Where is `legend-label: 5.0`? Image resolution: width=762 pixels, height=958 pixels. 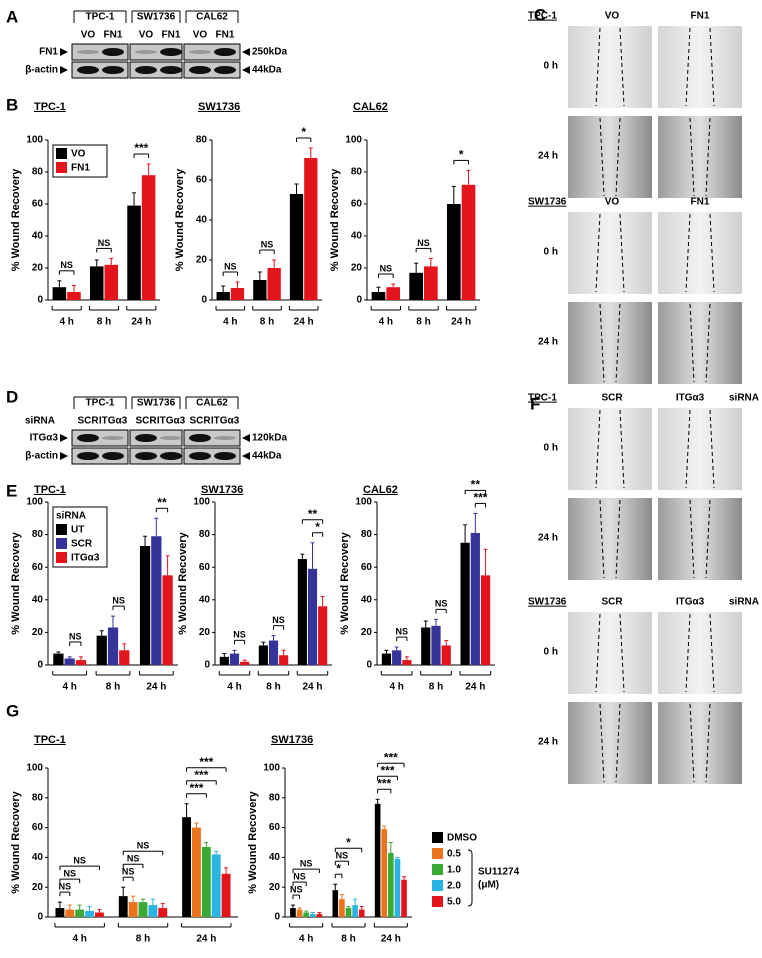 legend-label: 5.0 is located at coordinates (454, 902).